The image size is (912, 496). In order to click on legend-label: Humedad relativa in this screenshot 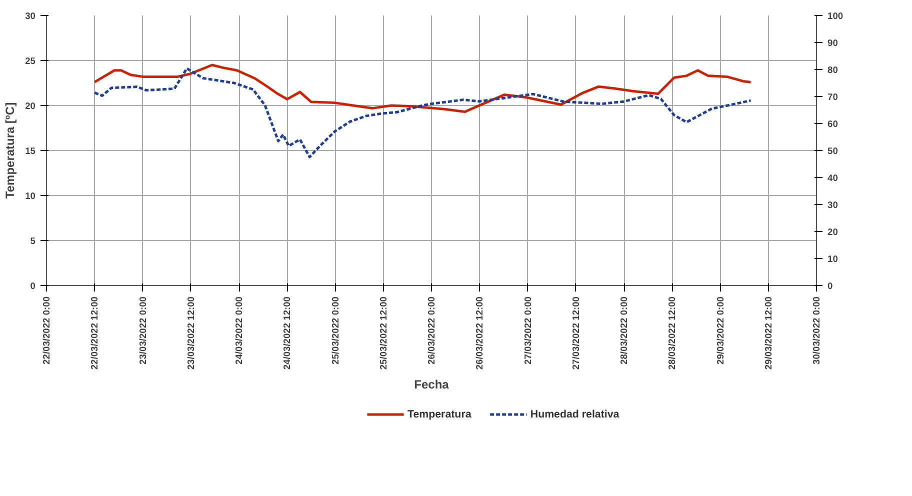, I will do `click(575, 414)`.